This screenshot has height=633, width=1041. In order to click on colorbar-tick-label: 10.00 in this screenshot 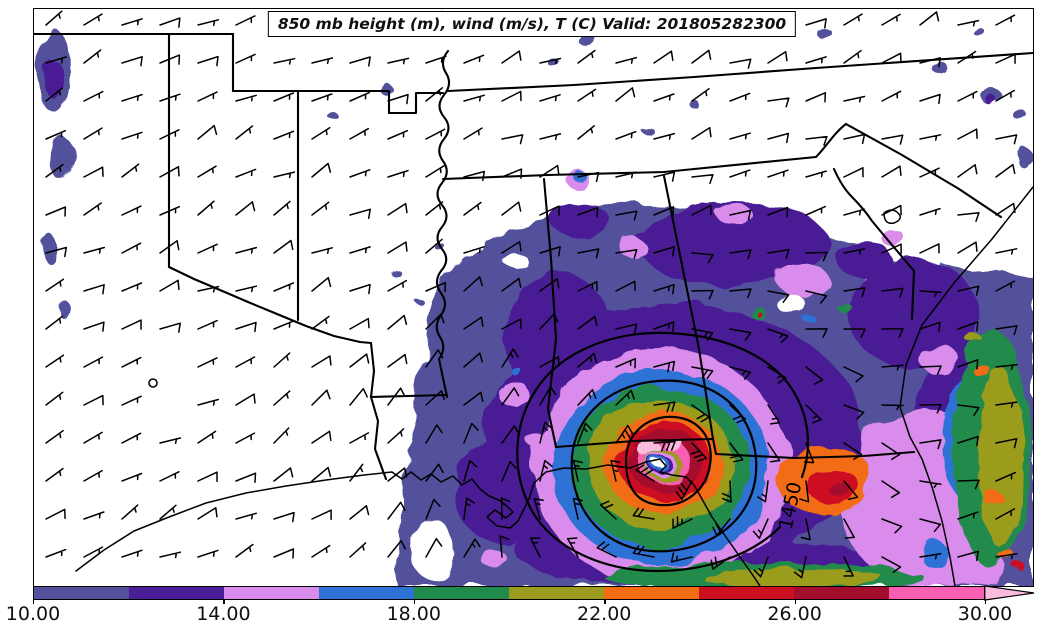, I will do `click(33, 614)`.